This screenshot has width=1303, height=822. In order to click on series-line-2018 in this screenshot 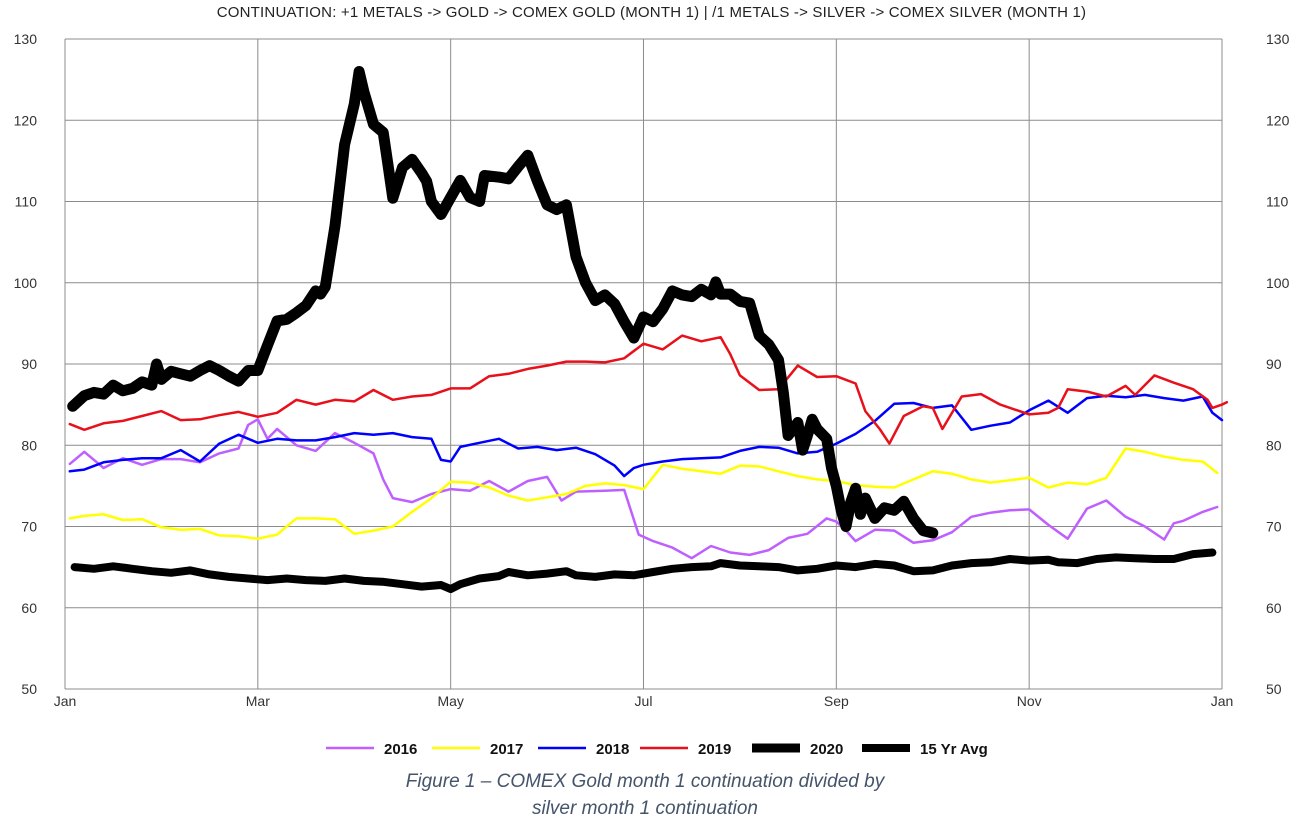, I will do `click(646, 435)`.